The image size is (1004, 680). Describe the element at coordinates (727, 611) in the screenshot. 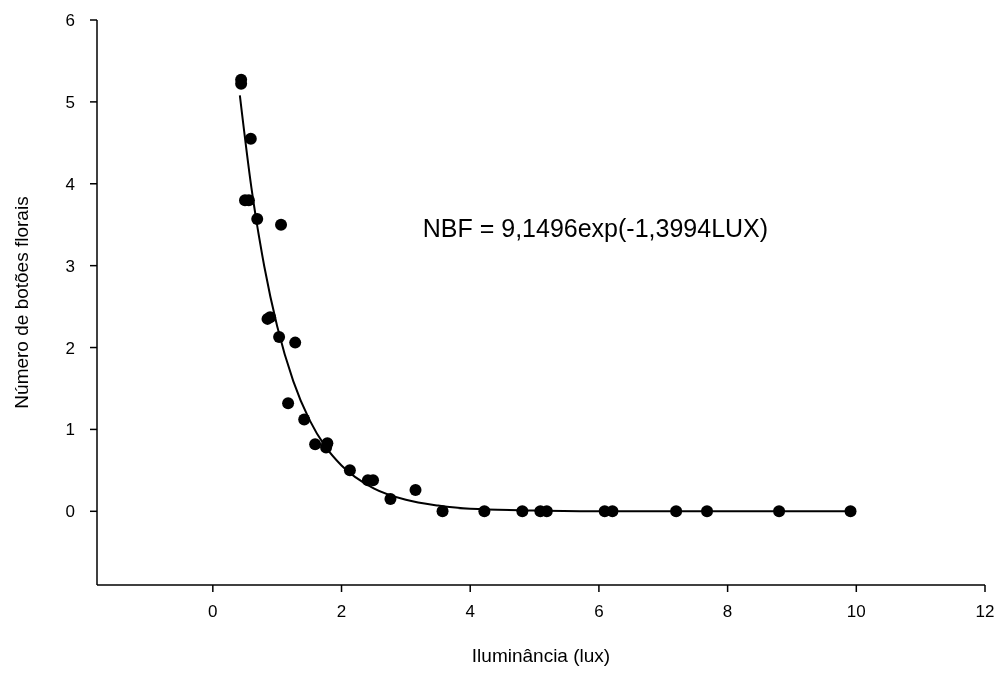

I see `x-tick-label: 8` at that location.